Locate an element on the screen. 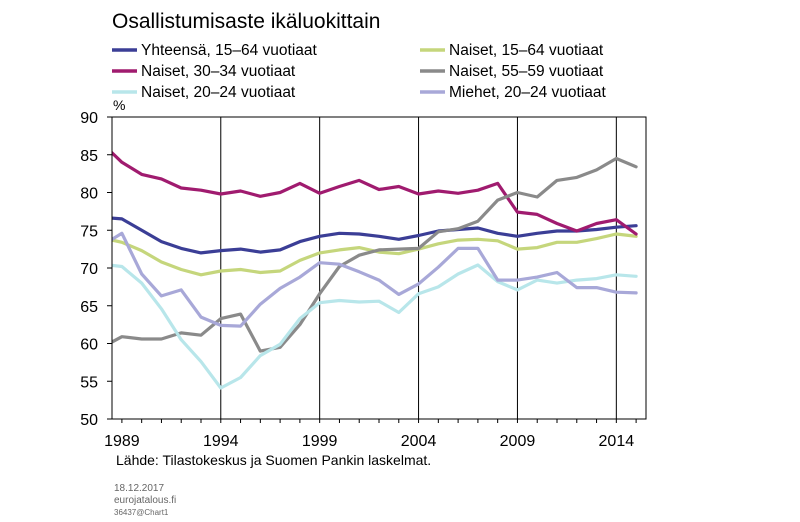 The height and width of the screenshot is (522, 800). x-axis: 1989 1994 1999 2004 2009 2014 is located at coordinates (370, 434).